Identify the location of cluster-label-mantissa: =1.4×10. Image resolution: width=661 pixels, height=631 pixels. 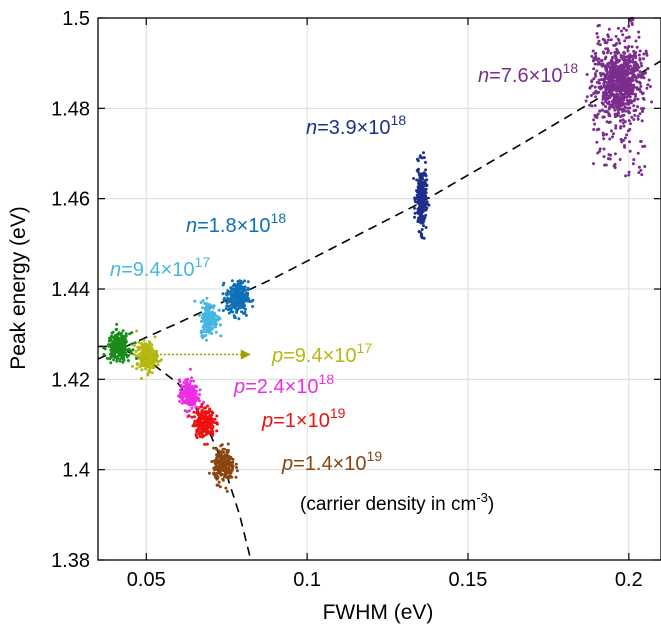
(329, 464).